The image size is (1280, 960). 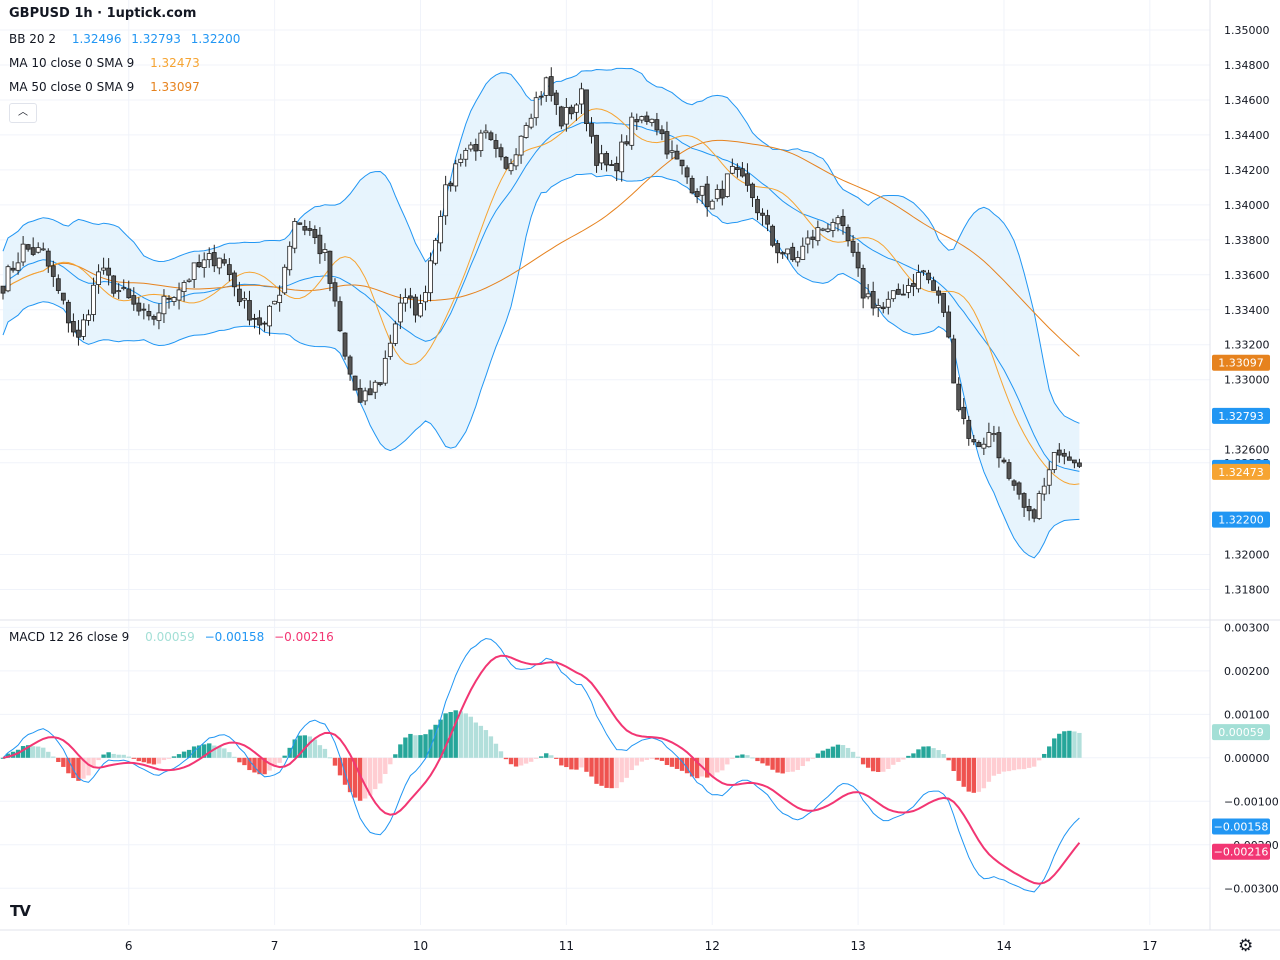 What do you see at coordinates (420, 946) in the screenshot?
I see `time-tick-label: 10` at bounding box center [420, 946].